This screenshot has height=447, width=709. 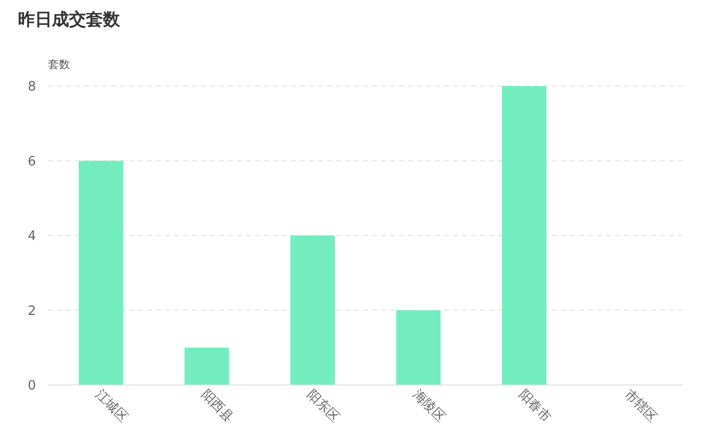 What do you see at coordinates (32, 236) in the screenshot?
I see `y-tick-label: 4` at bounding box center [32, 236].